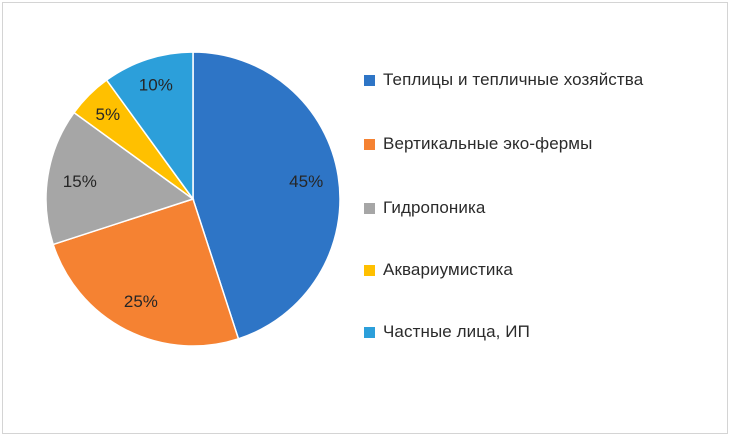 The width and height of the screenshot is (733, 439). I want to click on legend-swatch-greenhouses, so click(369, 80).